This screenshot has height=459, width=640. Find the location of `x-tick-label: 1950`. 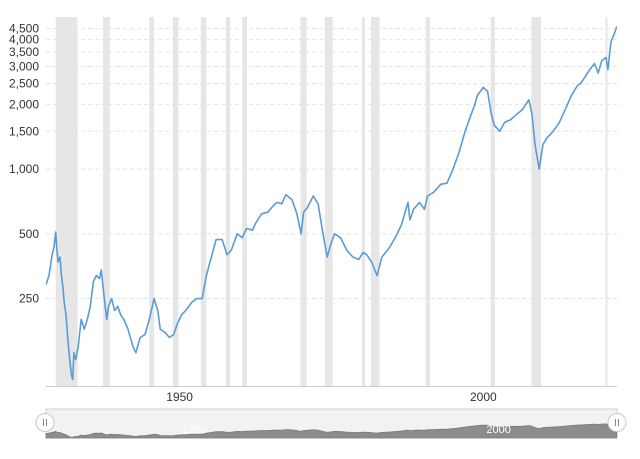

x-tick-label: 1950 is located at coordinates (179, 397).